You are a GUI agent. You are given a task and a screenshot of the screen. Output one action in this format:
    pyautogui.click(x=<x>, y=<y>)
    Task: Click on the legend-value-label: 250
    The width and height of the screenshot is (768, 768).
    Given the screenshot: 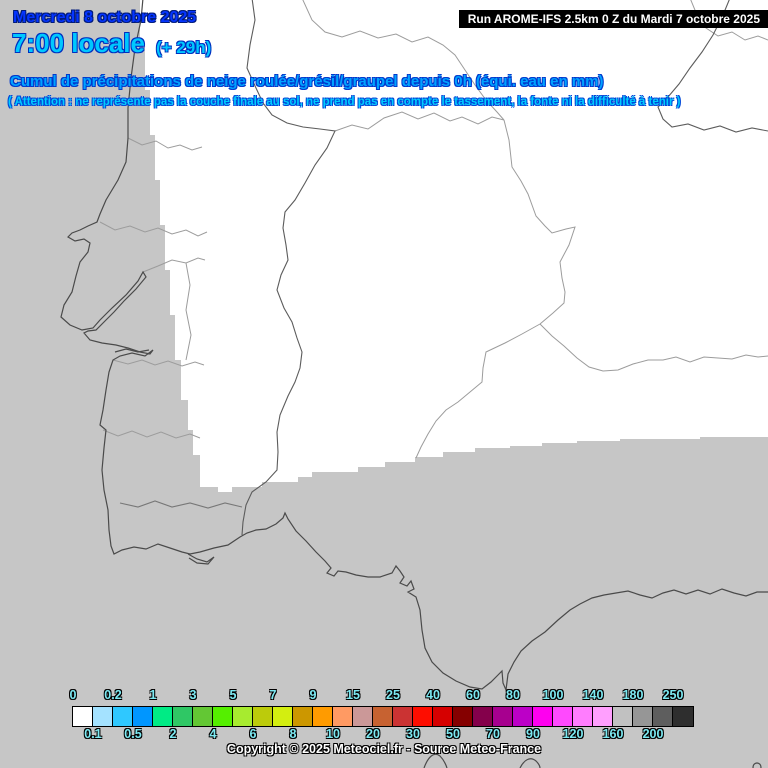 What is the action you would take?
    pyautogui.click(x=673, y=695)
    